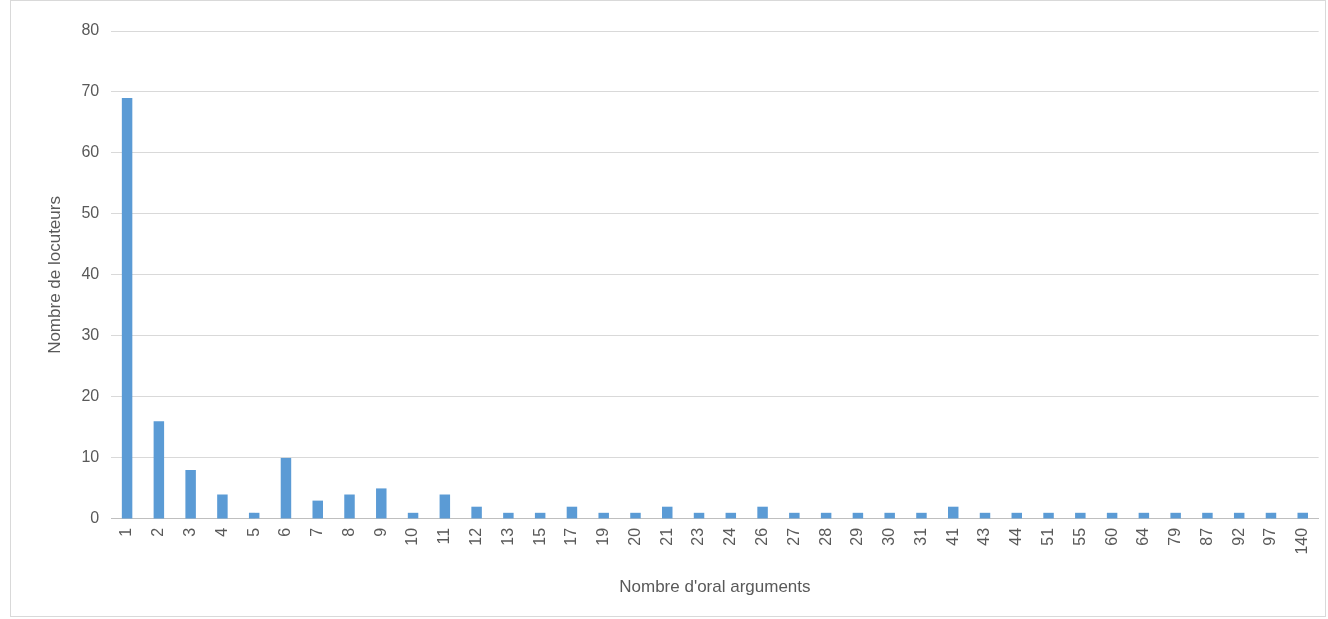 This screenshot has height=619, width=1328. I want to click on x-tick-label: 11, so click(444, 536).